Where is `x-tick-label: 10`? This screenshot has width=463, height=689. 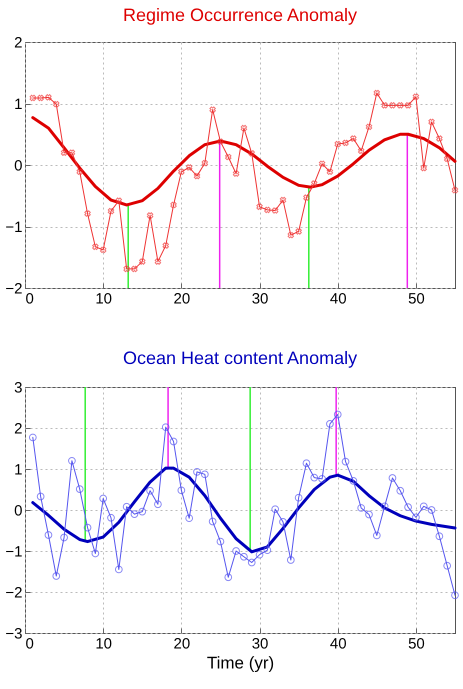 x-tick-label: 10 is located at coordinates (103, 644).